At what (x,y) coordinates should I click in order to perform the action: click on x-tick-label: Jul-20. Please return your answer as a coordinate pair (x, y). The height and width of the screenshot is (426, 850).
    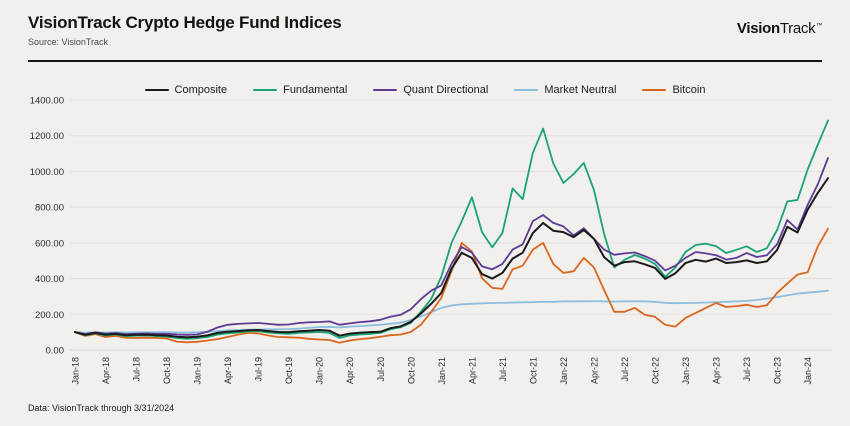
    Looking at the image, I should click on (381, 369).